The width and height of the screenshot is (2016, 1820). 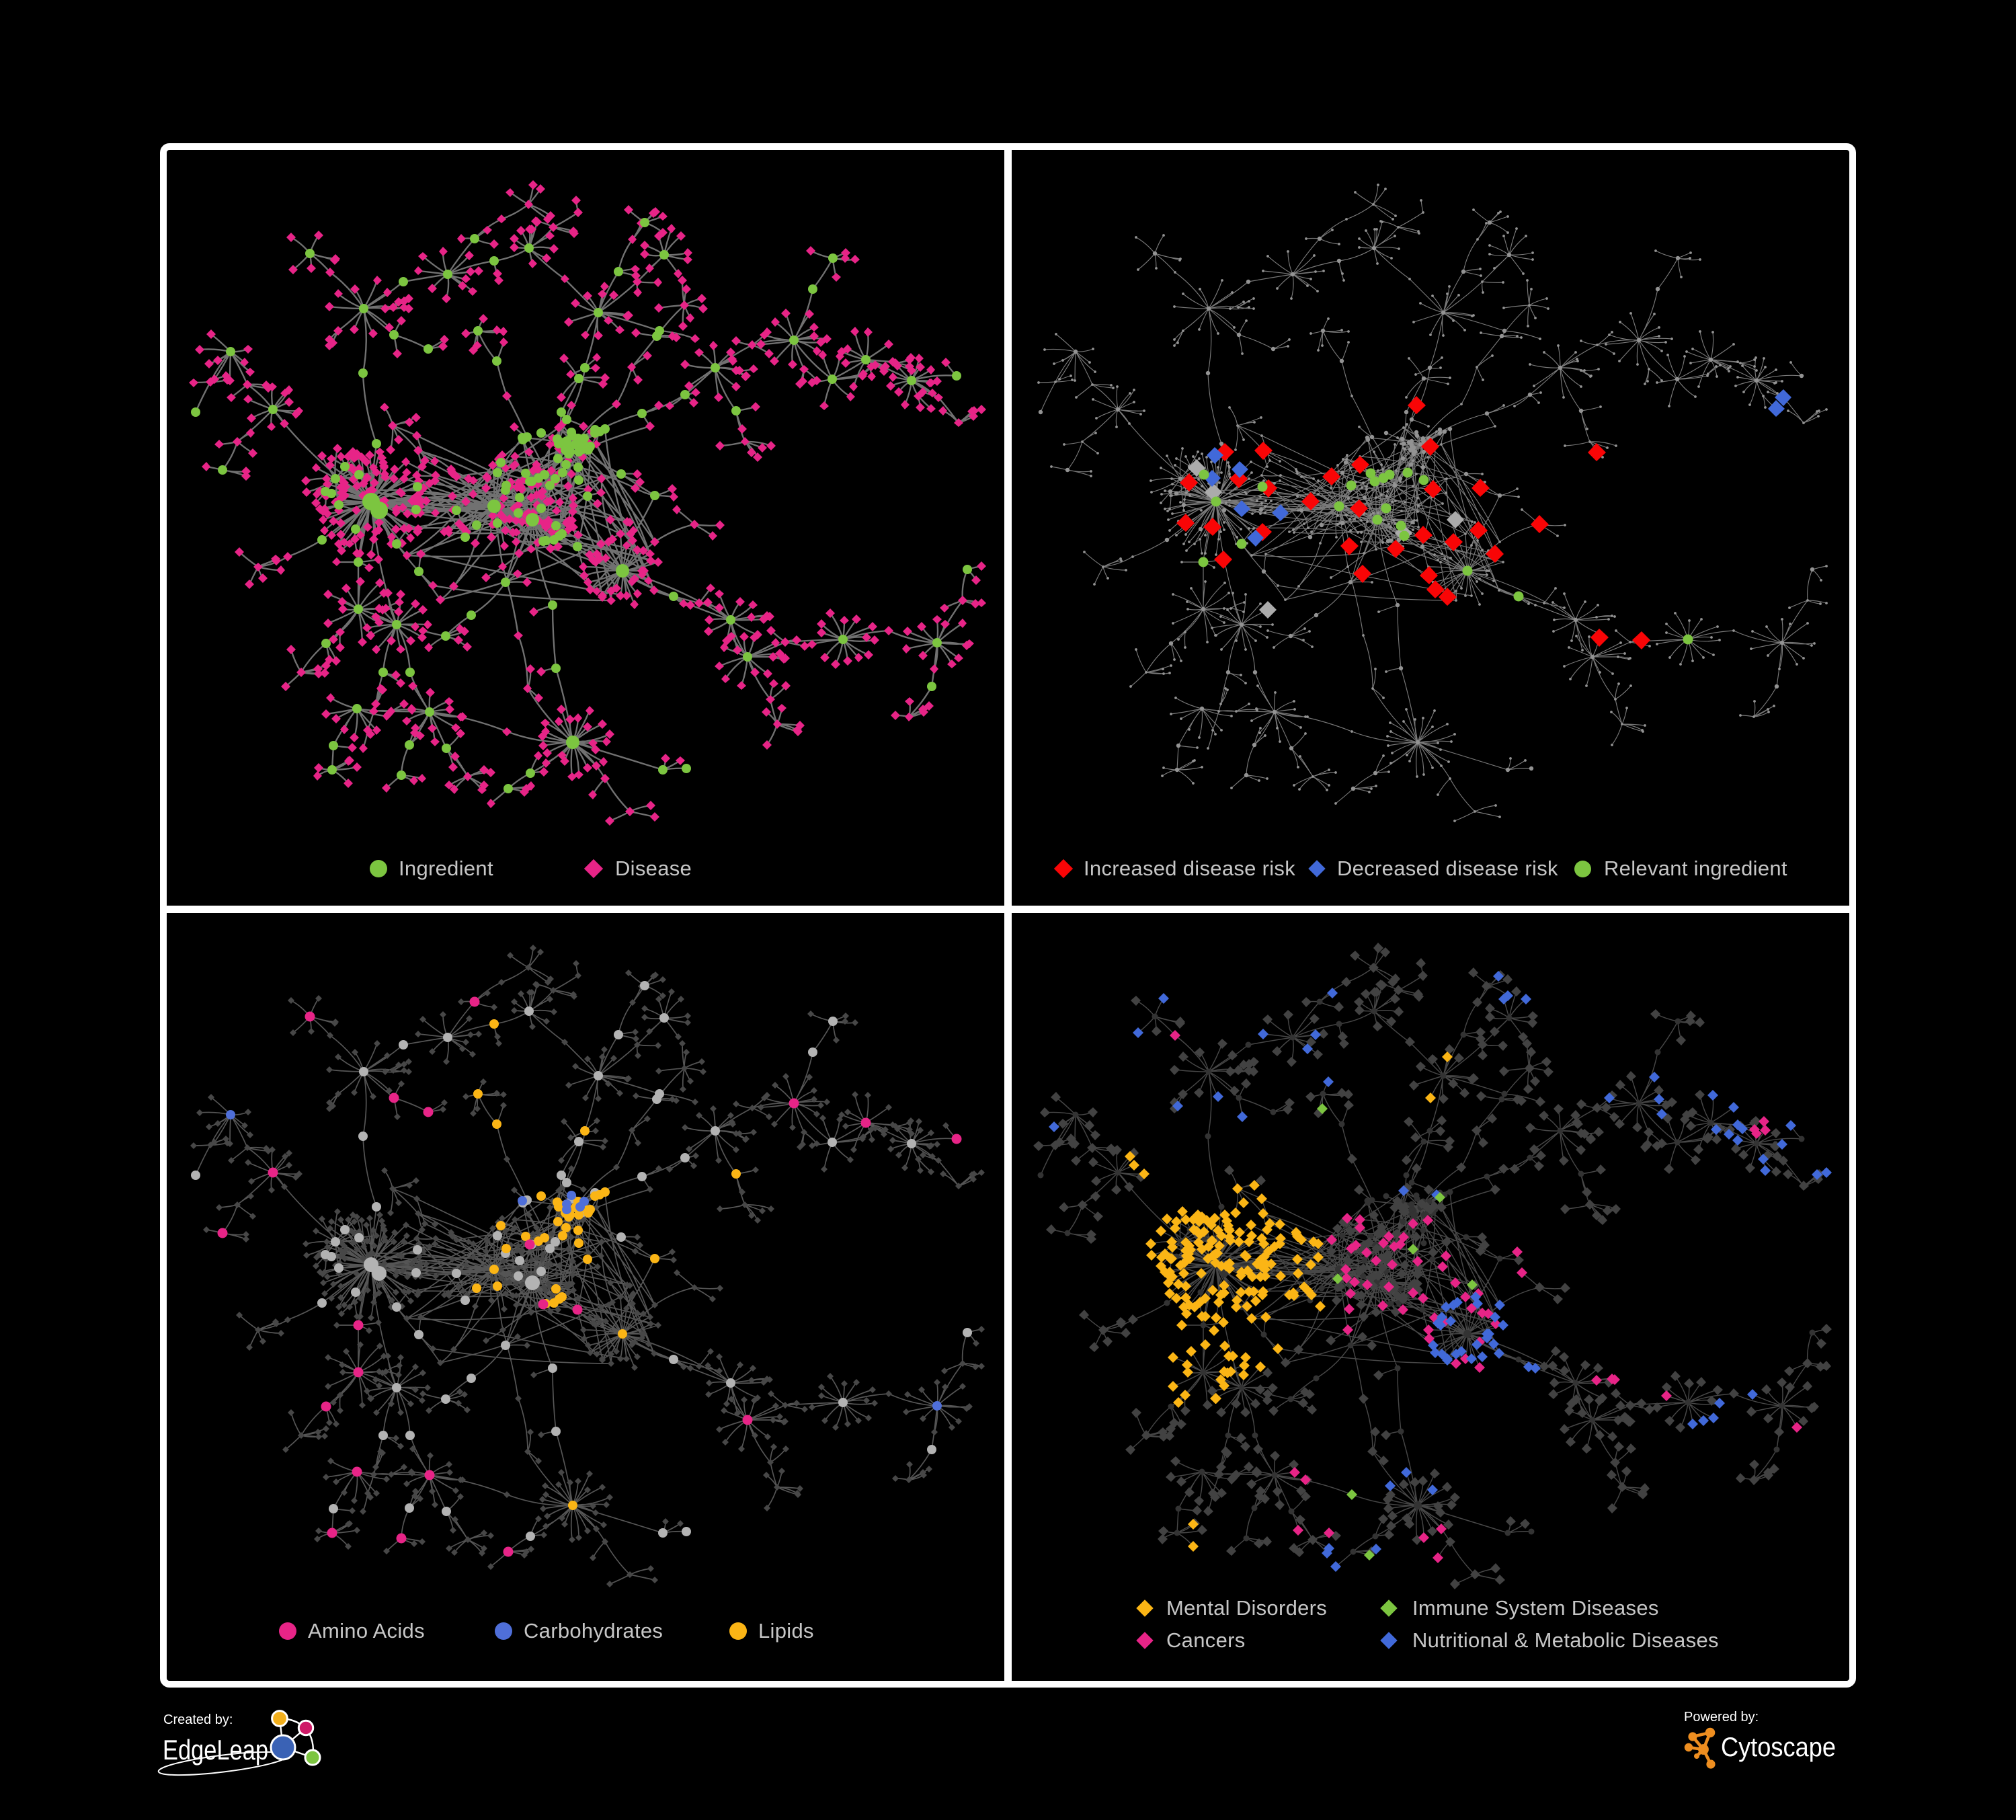 I want to click on svg-text: Created by:, so click(x=198, y=1719).